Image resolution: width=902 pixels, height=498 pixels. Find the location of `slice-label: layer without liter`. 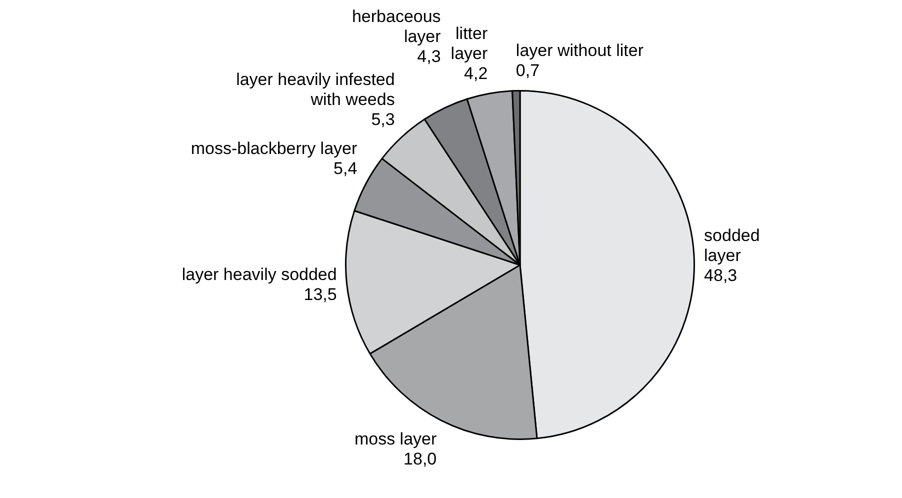

slice-label: layer without liter is located at coordinates (580, 50).